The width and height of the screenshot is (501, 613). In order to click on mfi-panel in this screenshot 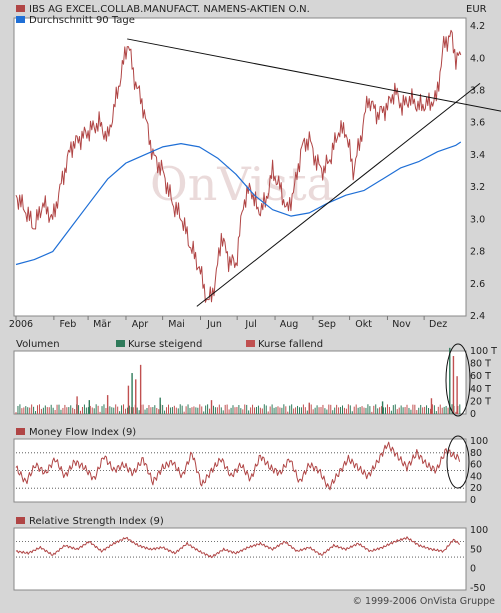, I will do `click(240, 470)`.